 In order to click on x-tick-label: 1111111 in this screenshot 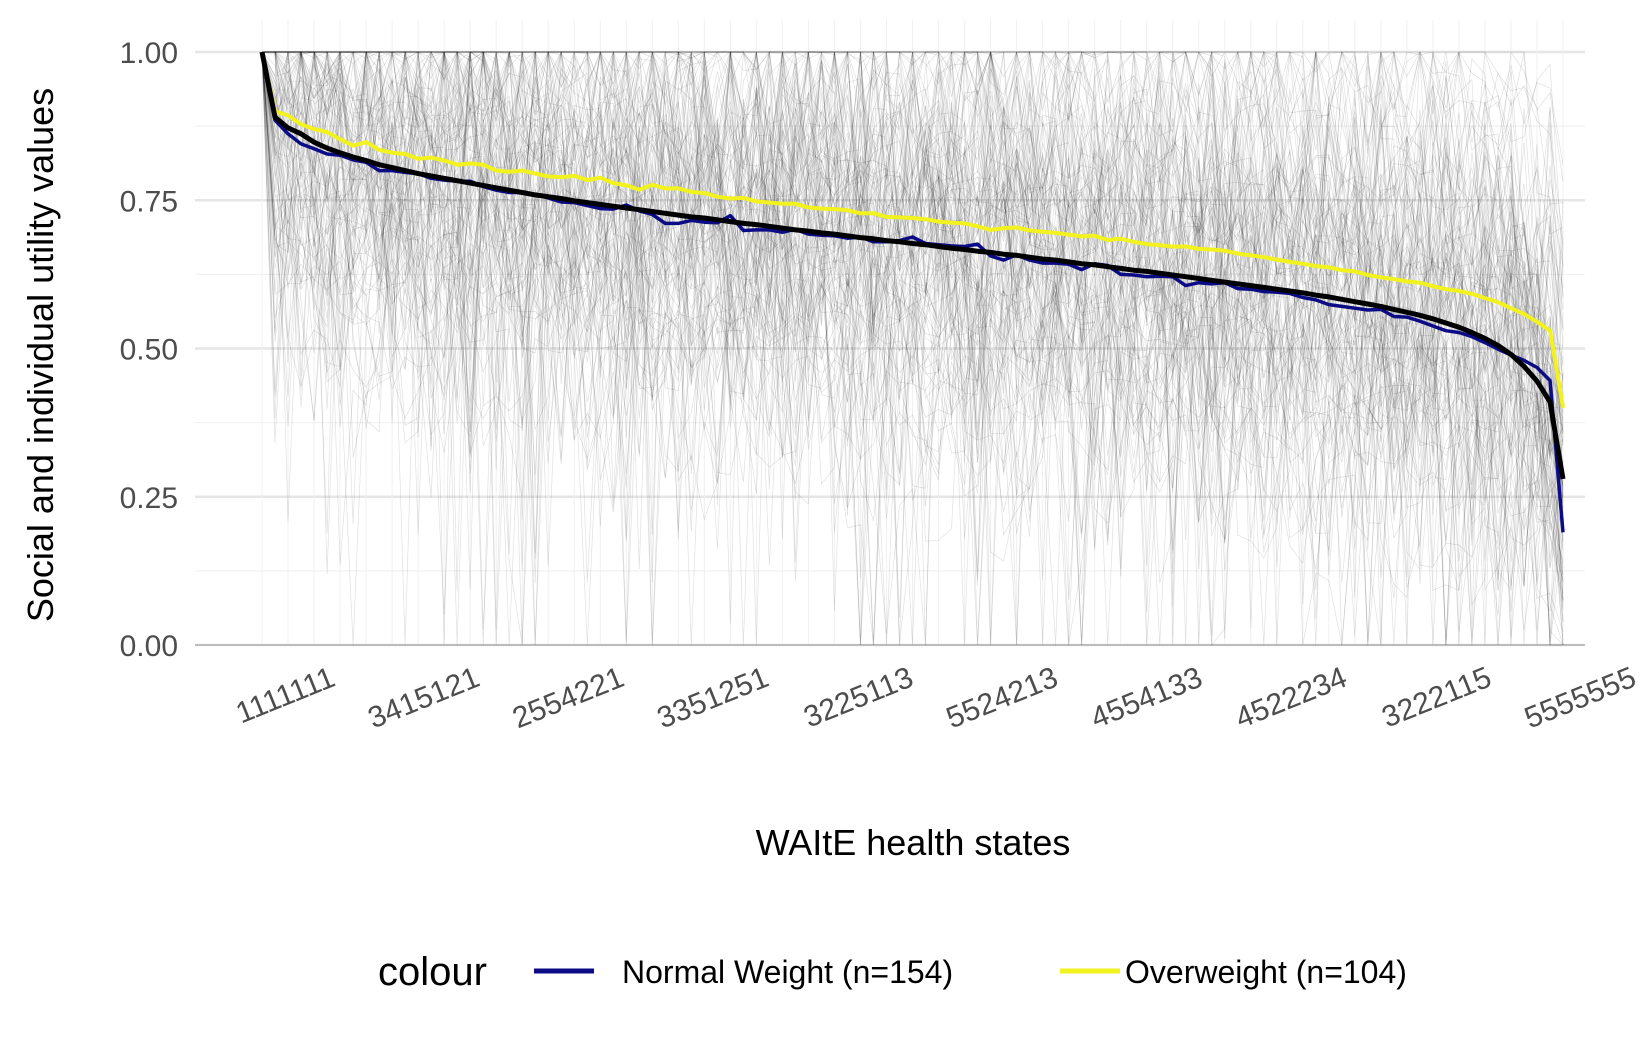, I will do `click(285, 695)`.